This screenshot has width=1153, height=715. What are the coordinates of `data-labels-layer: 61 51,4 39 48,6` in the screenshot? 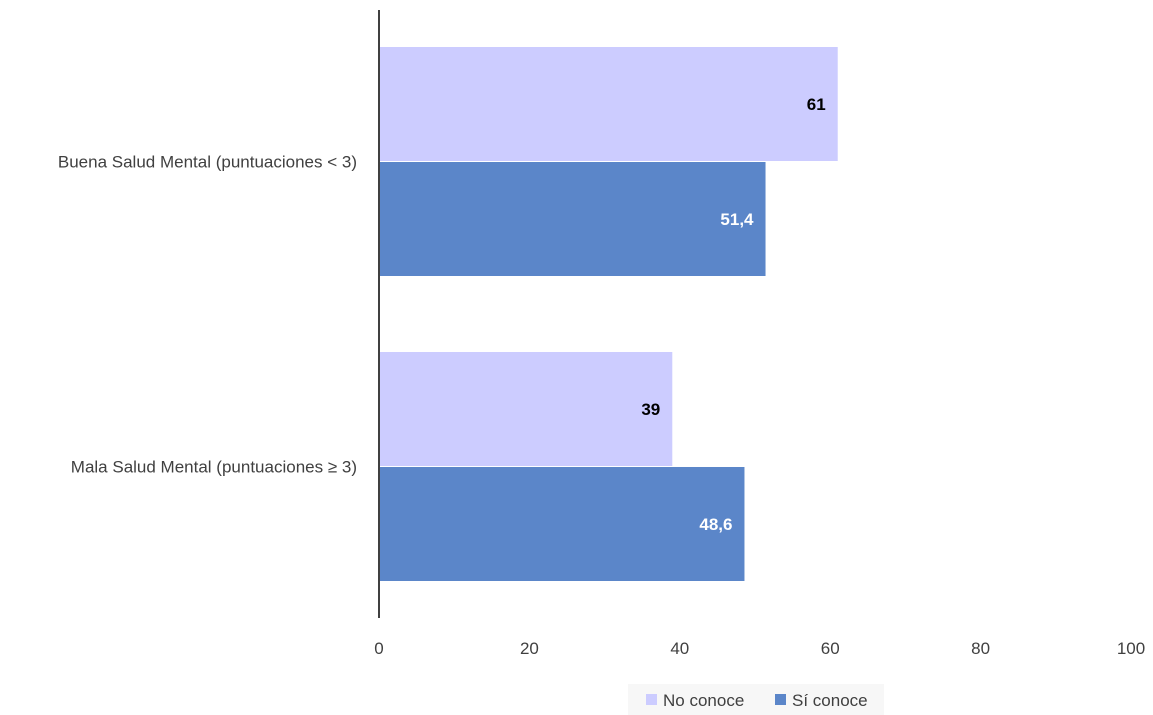 It's located at (733, 314).